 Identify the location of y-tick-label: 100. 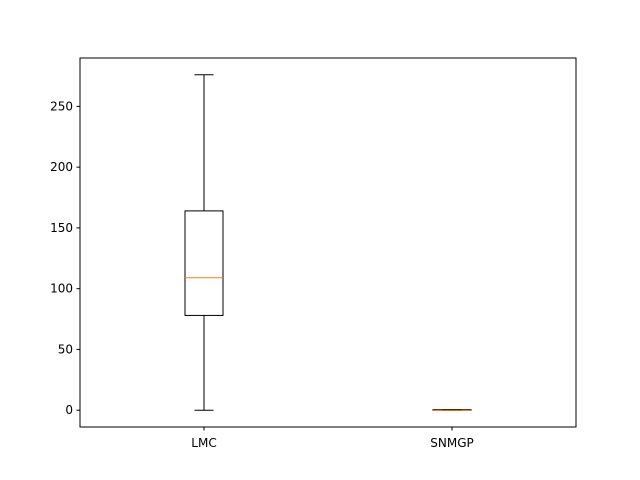
(61, 289).